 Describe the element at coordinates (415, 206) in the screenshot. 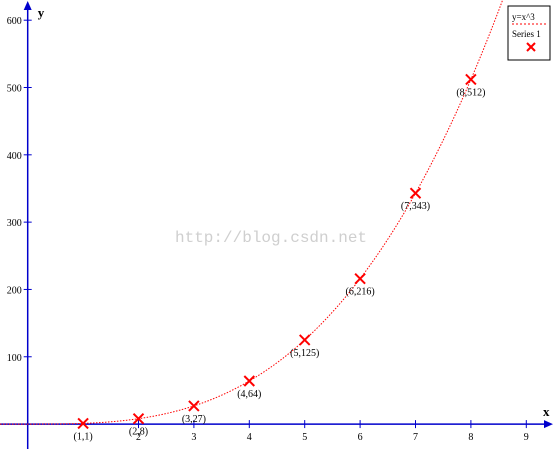

I see `point-label: (7,343)` at that location.